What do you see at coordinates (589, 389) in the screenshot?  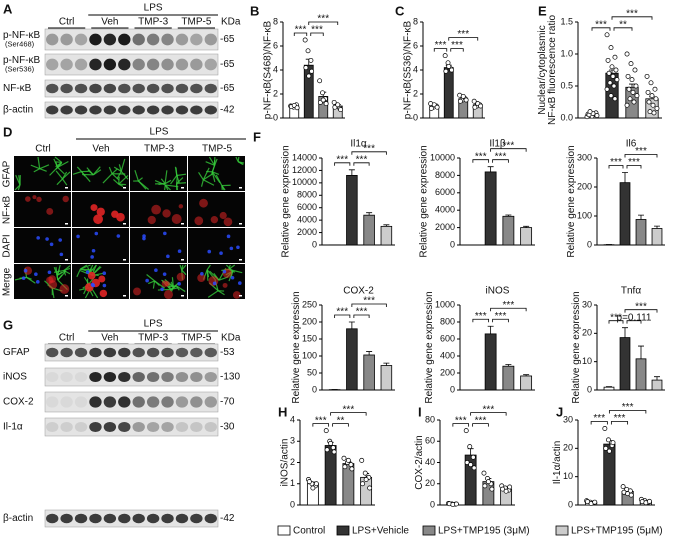 I see `y-tick-label: 0` at bounding box center [589, 389].